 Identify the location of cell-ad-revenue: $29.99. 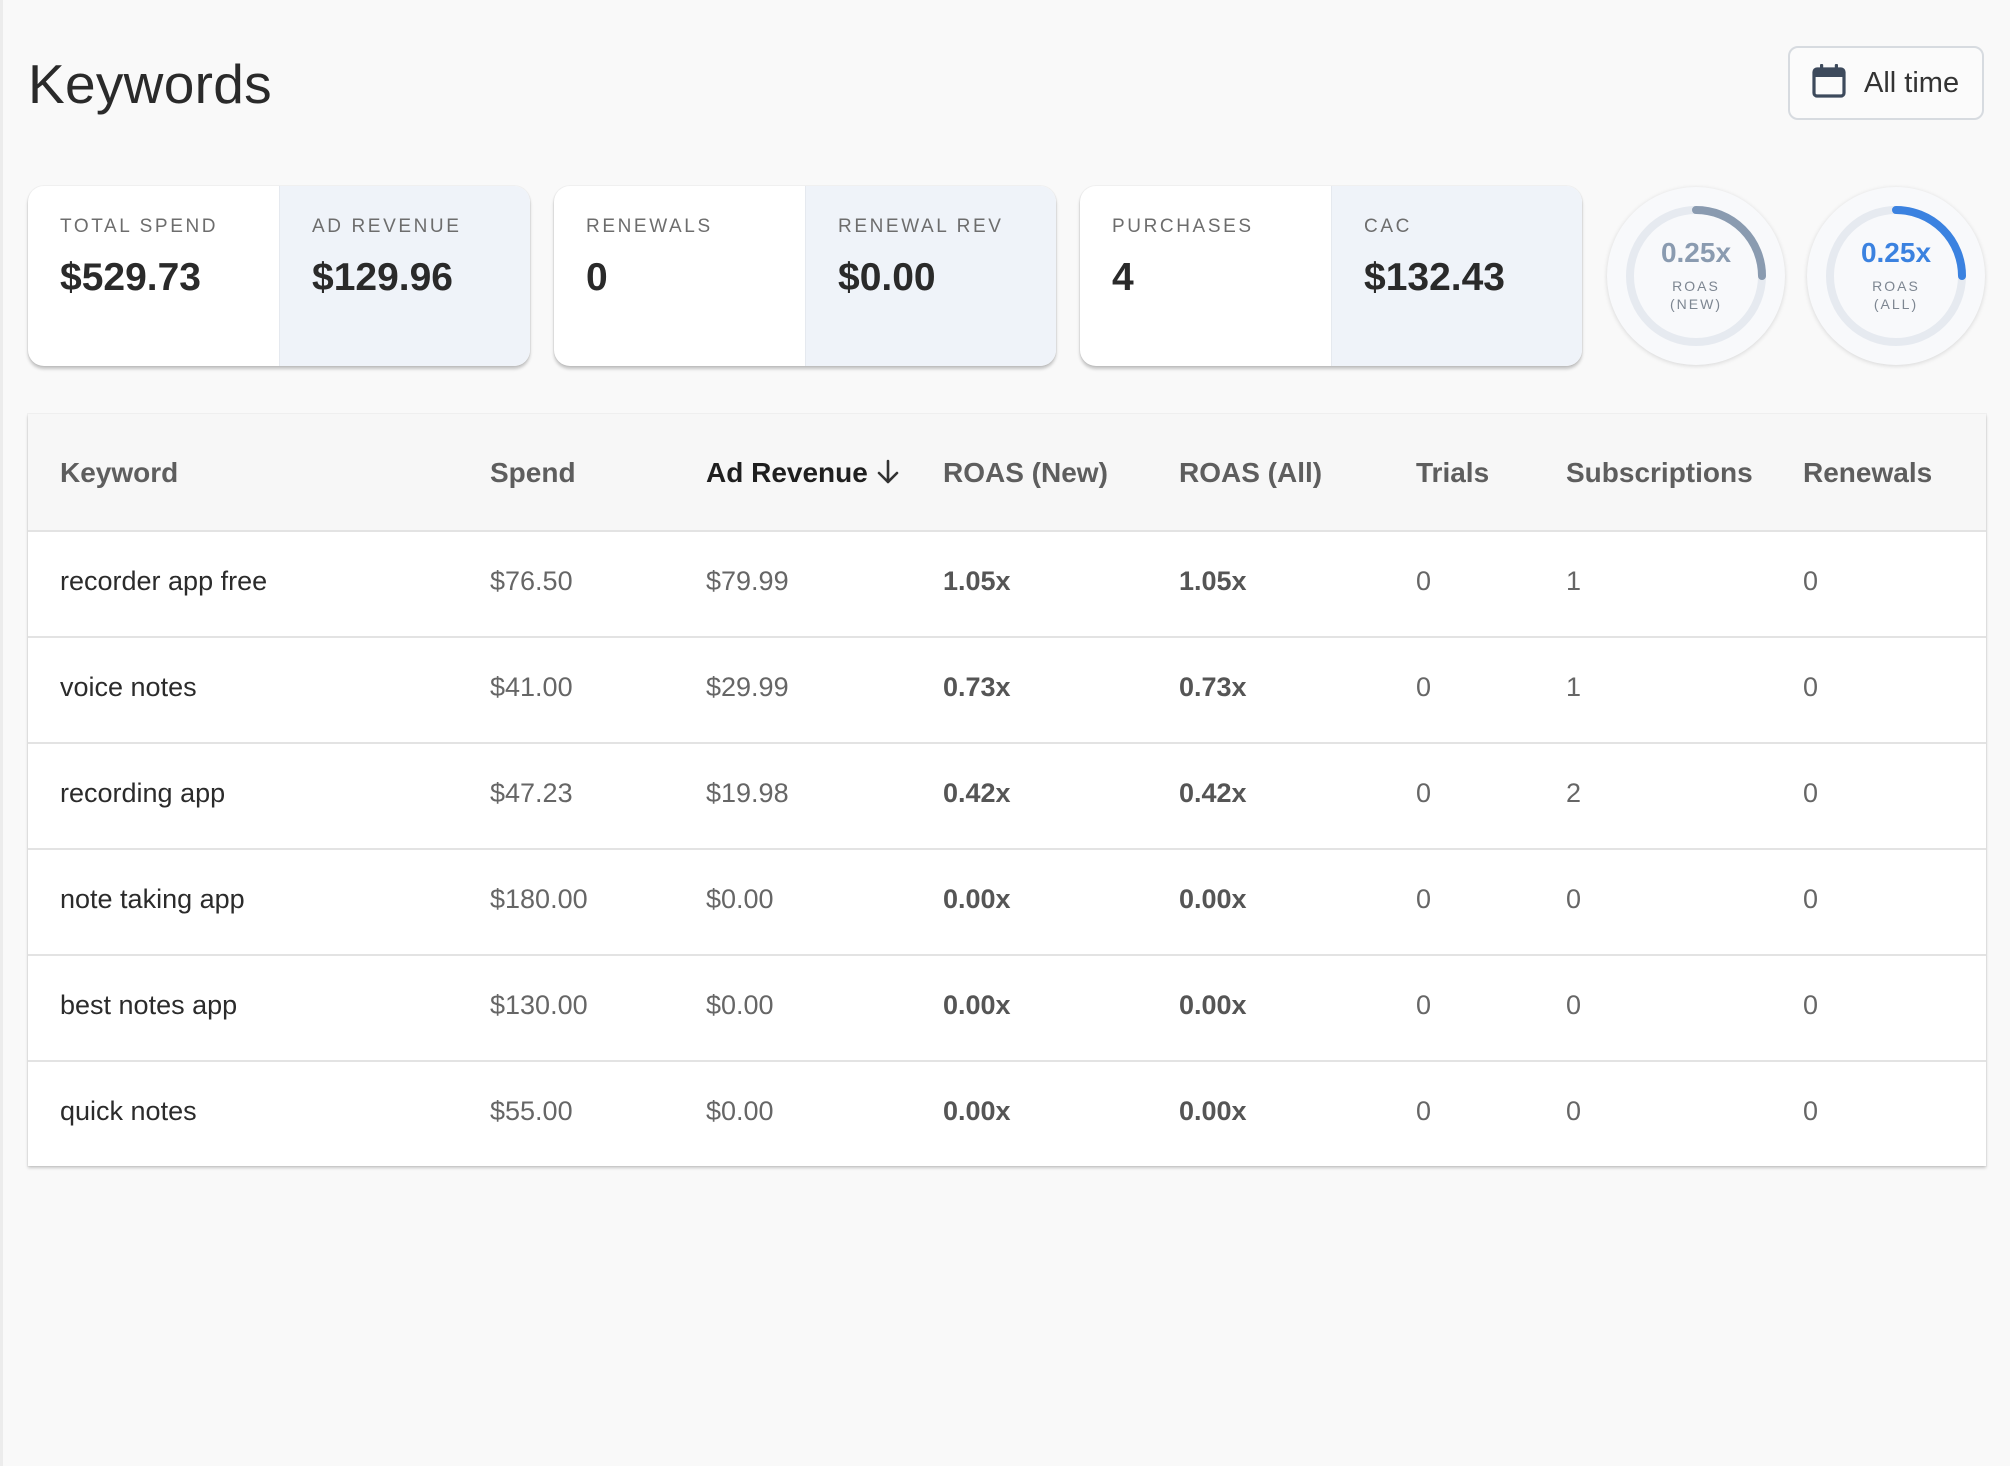
(747, 687).